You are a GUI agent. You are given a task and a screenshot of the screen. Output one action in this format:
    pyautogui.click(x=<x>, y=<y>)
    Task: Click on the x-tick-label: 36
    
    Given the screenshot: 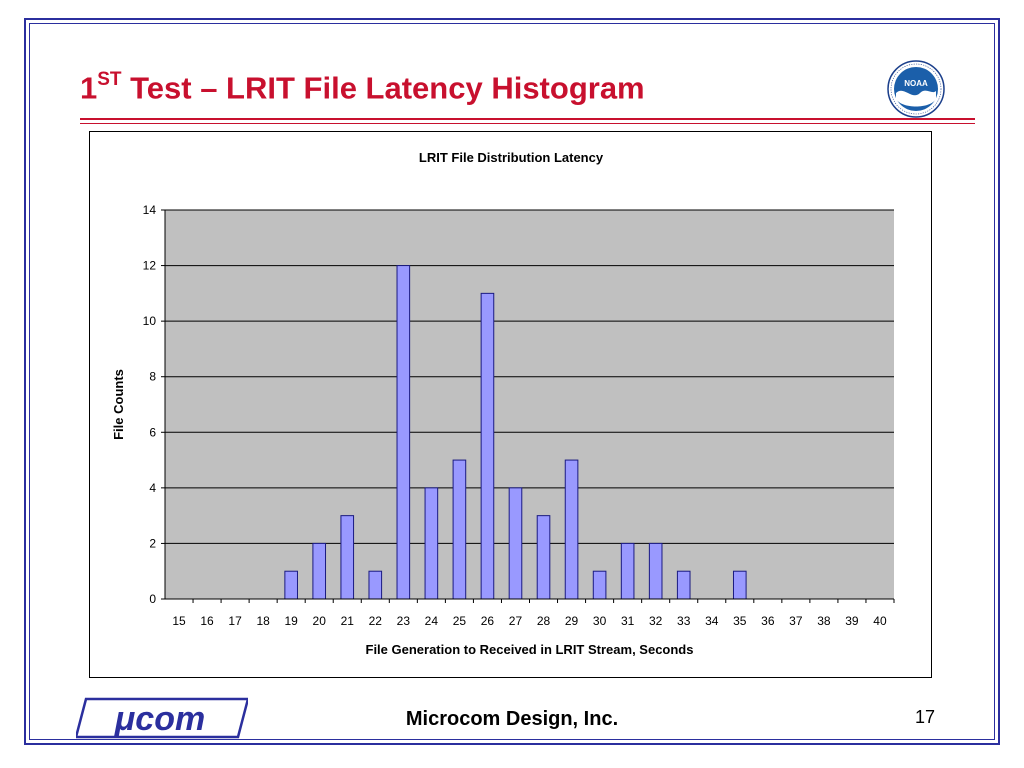 What is the action you would take?
    pyautogui.click(x=768, y=621)
    